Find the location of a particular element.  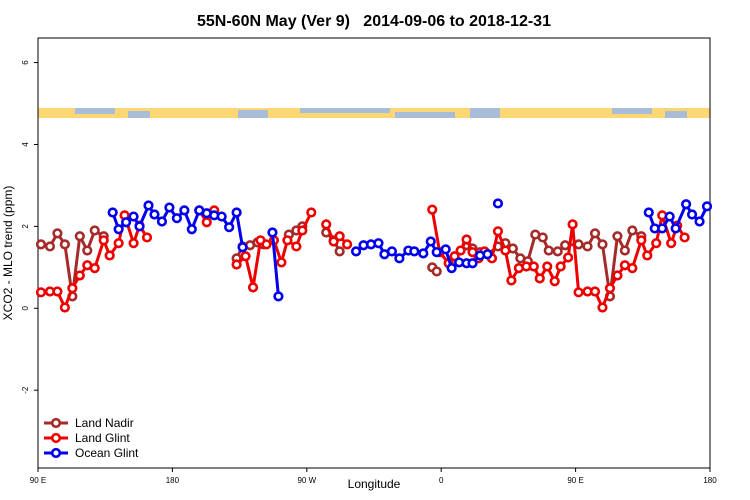

x-tick-label: 0 is located at coordinates (441, 480).